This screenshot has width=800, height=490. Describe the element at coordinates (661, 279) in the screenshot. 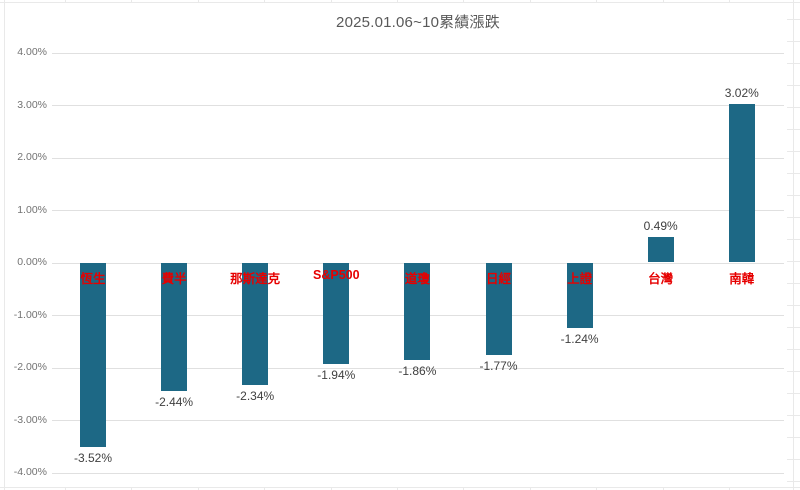

I see `category-label: 台灣` at that location.